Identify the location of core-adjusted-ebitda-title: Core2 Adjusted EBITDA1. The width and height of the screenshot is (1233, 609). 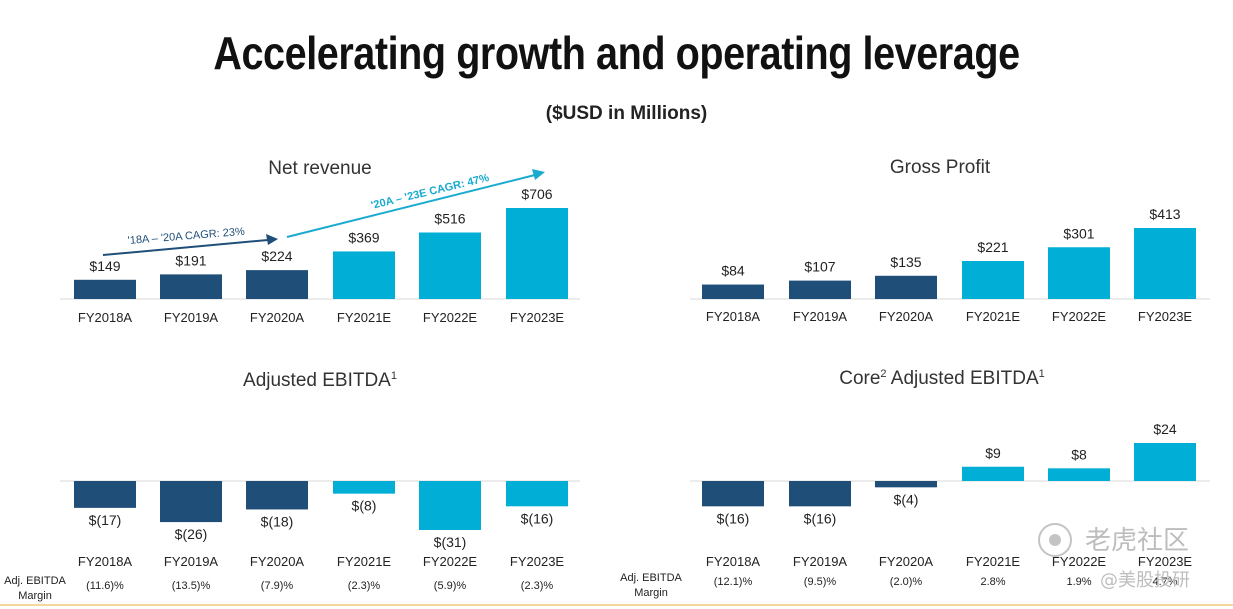
(942, 378).